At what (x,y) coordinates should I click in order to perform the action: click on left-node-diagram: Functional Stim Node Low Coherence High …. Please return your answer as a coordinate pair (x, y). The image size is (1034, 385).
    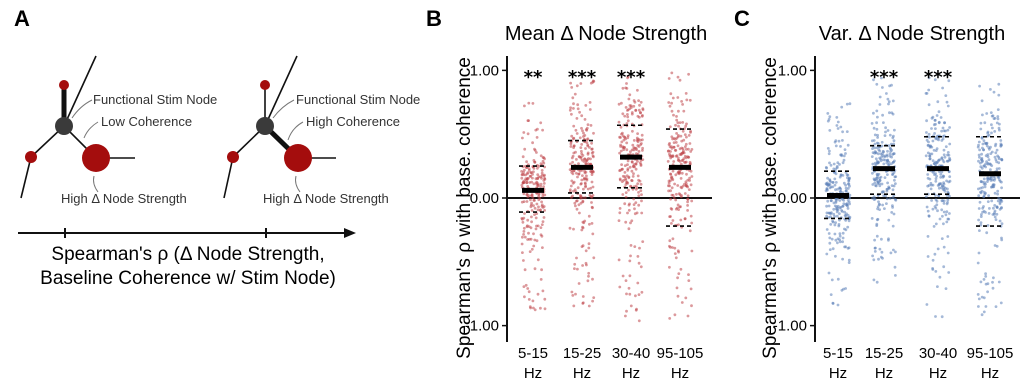
    Looking at the image, I should click on (118, 130).